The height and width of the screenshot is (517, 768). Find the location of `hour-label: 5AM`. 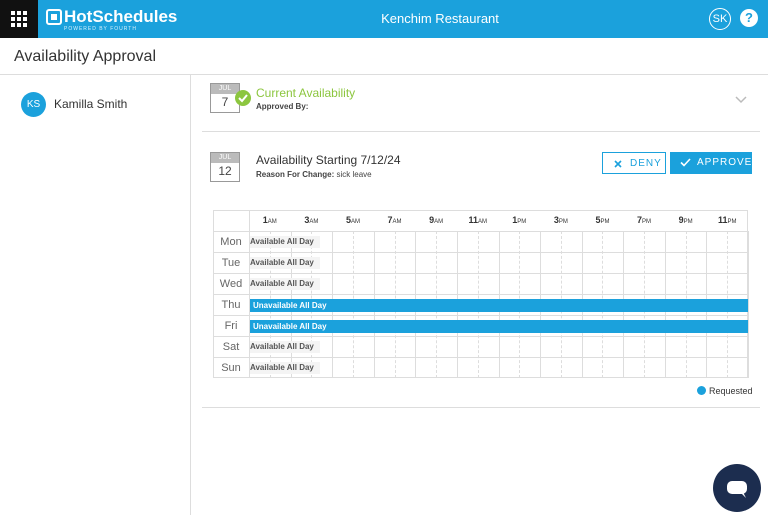

hour-label: 5AM is located at coordinates (353, 220).